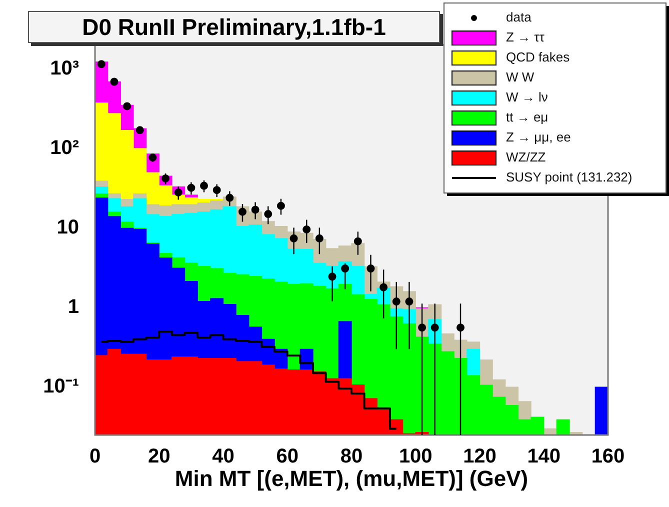  I want to click on legend-label: W W, so click(520, 77).